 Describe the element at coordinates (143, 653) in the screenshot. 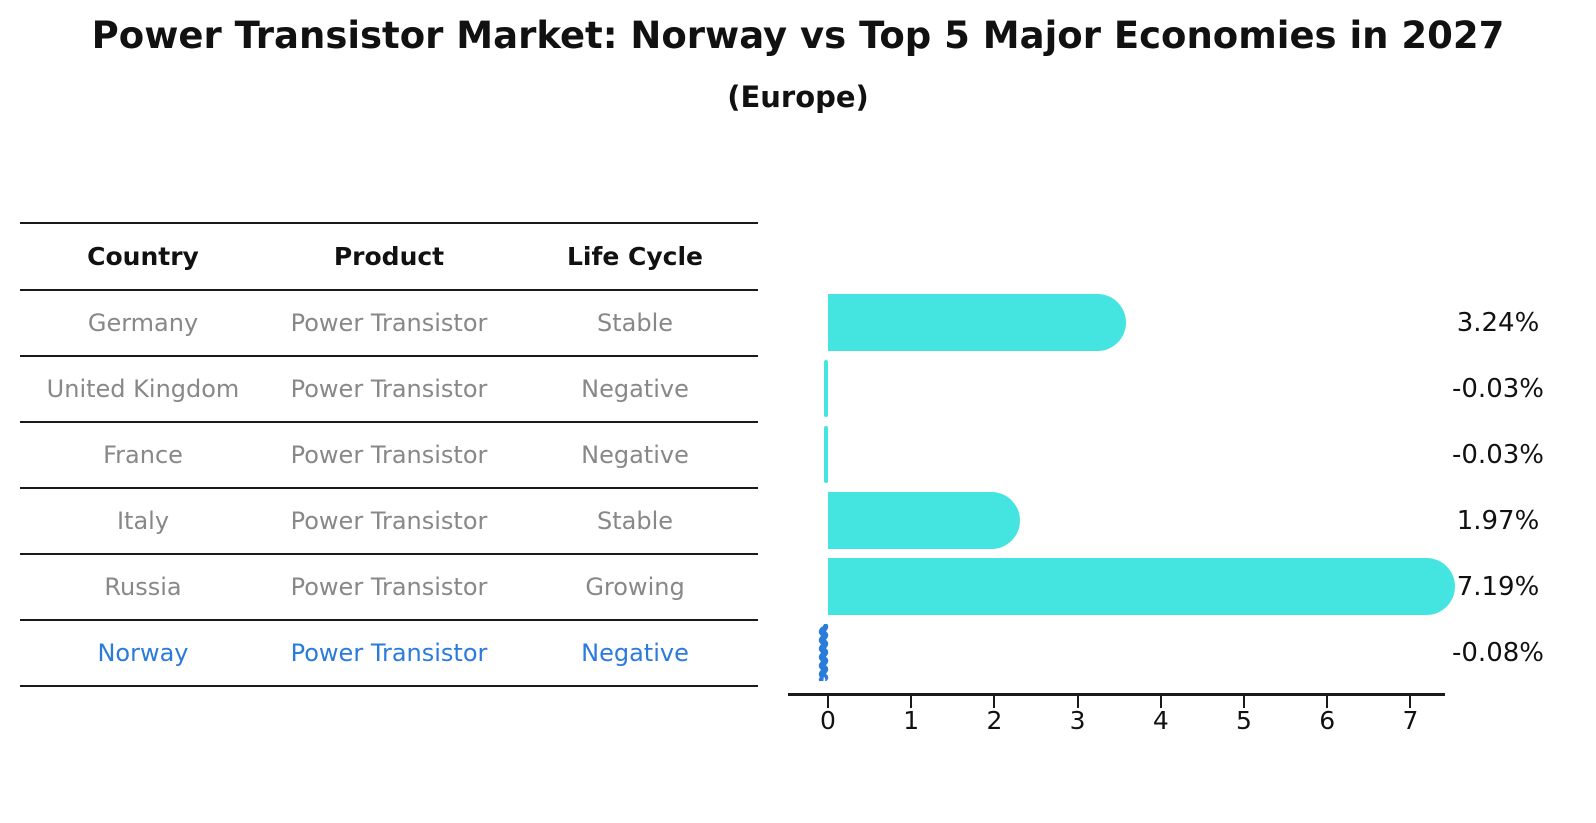

I see `cell-country: Norway` at that location.